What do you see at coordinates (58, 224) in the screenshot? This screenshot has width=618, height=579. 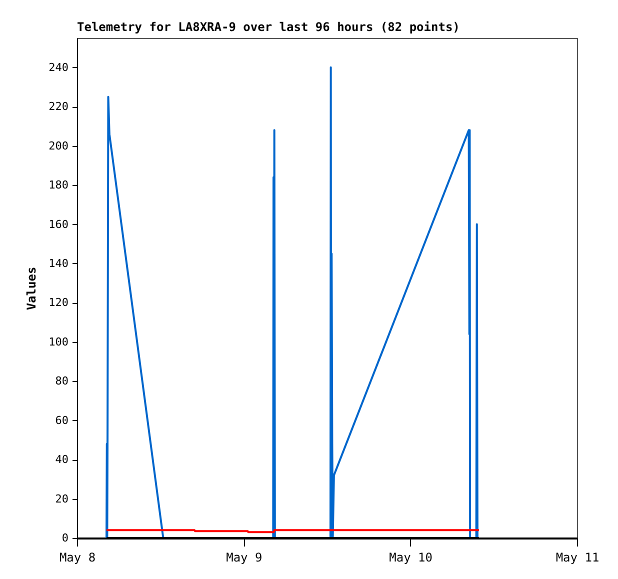 I see `y-tick-label: 160` at bounding box center [58, 224].